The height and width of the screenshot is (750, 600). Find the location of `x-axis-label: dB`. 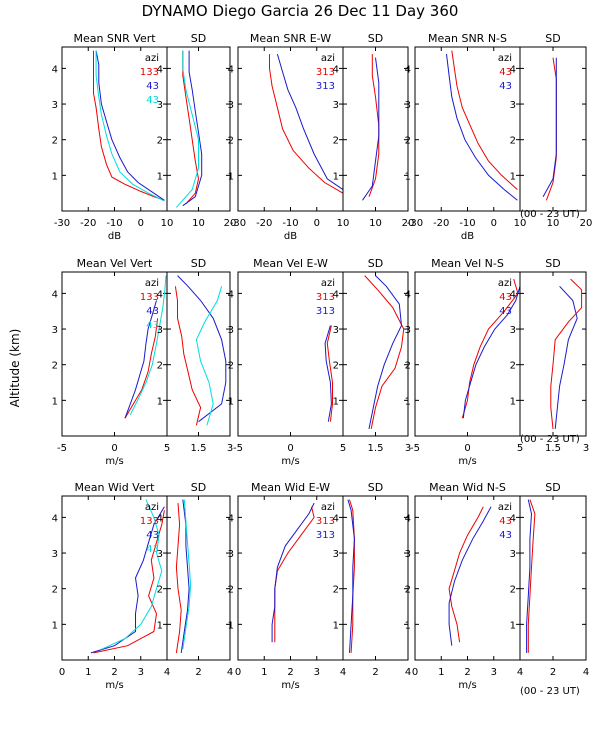

x-axis-label: dB is located at coordinates (290, 236).